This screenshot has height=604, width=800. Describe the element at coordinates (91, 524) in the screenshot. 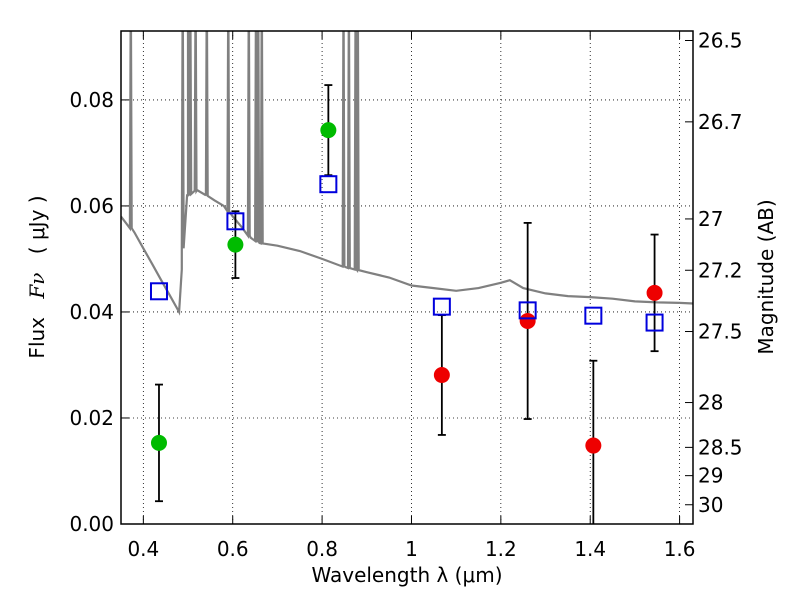

I see `y-tick-label: 0.00` at that location.